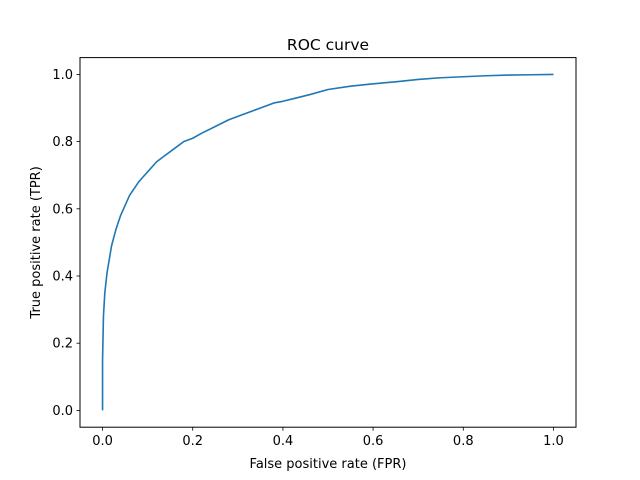  What do you see at coordinates (66, 243) in the screenshot?
I see `y-axis: 0.0 0.2 0.4 0.6 0.8 1.0` at bounding box center [66, 243].